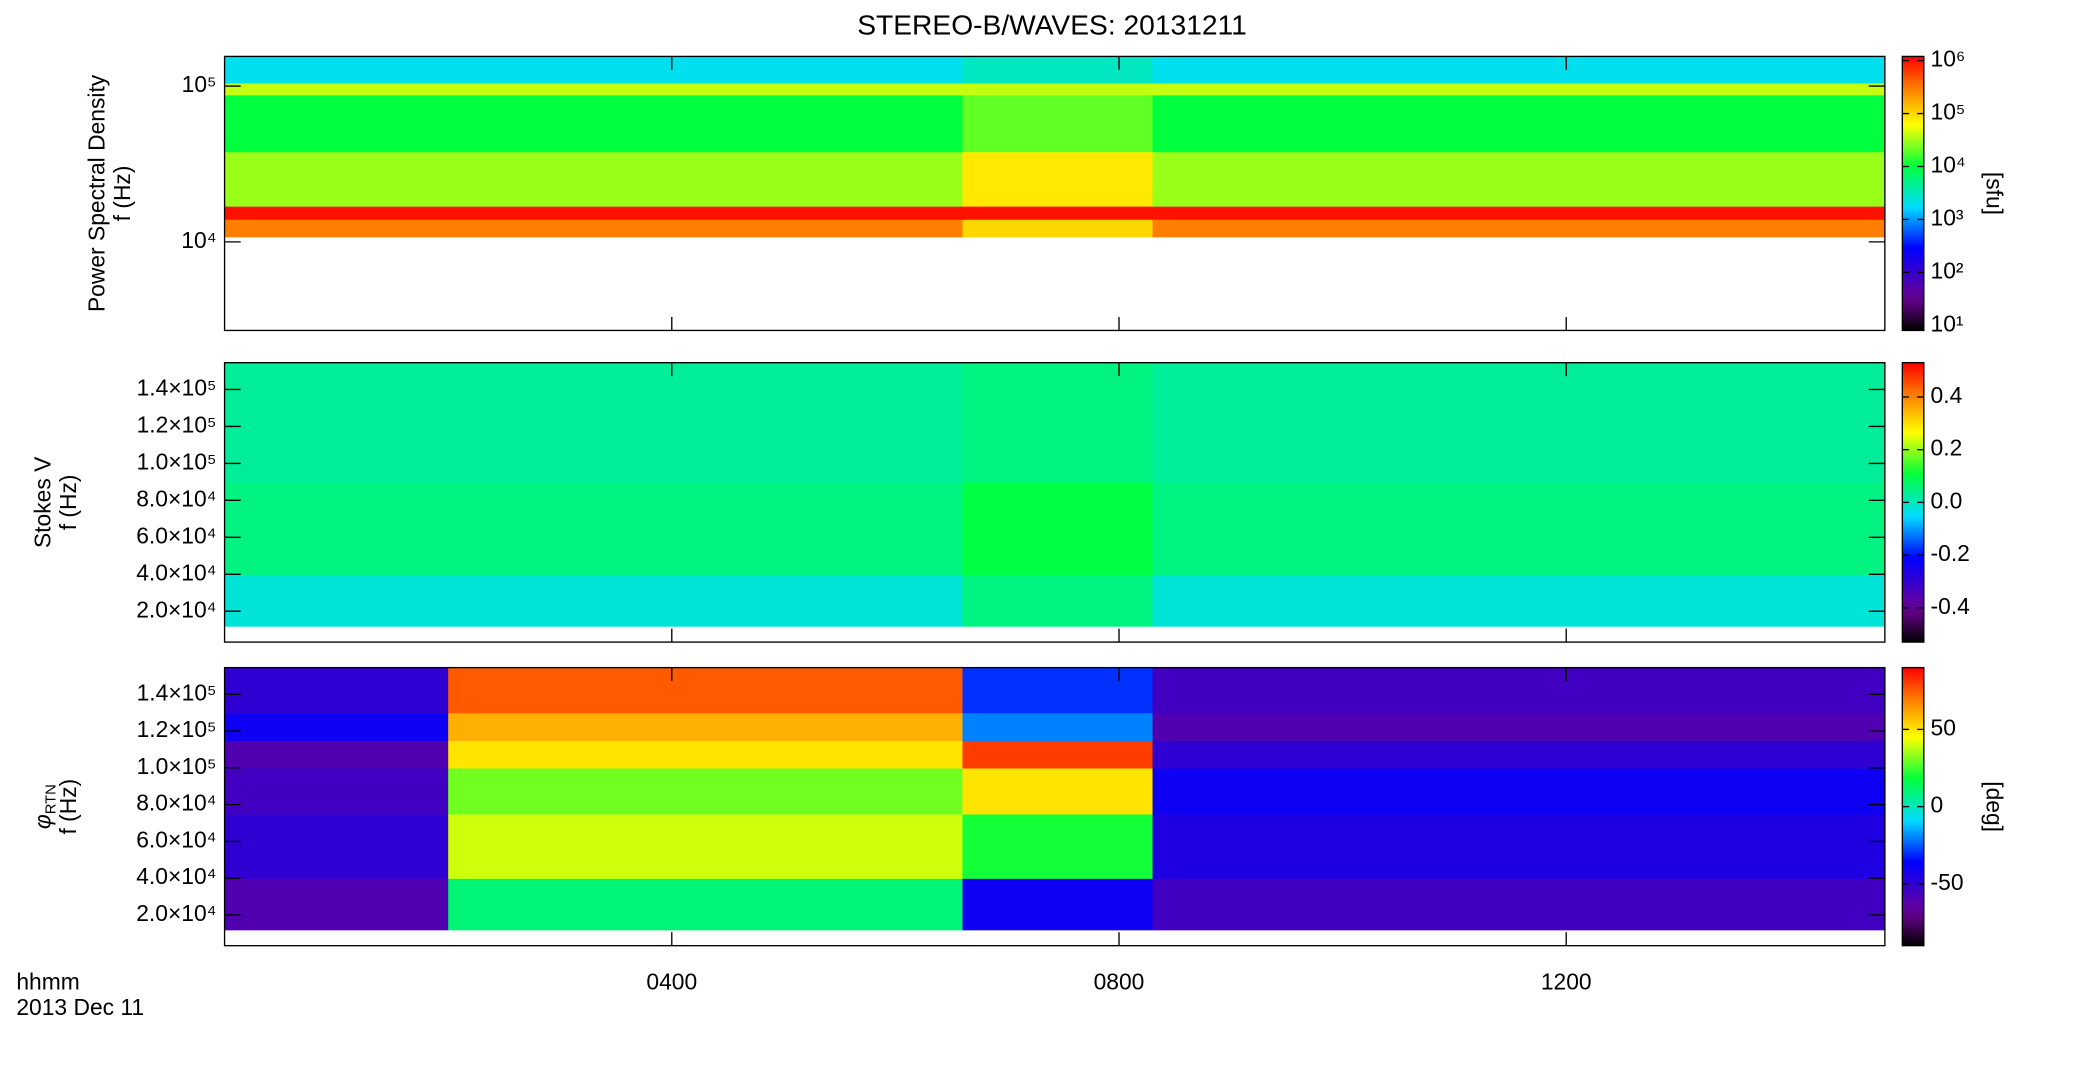 The height and width of the screenshot is (1080, 2096). Describe the element at coordinates (1947, 448) in the screenshot. I see `colorbar-tick-label: 0.2` at that location.